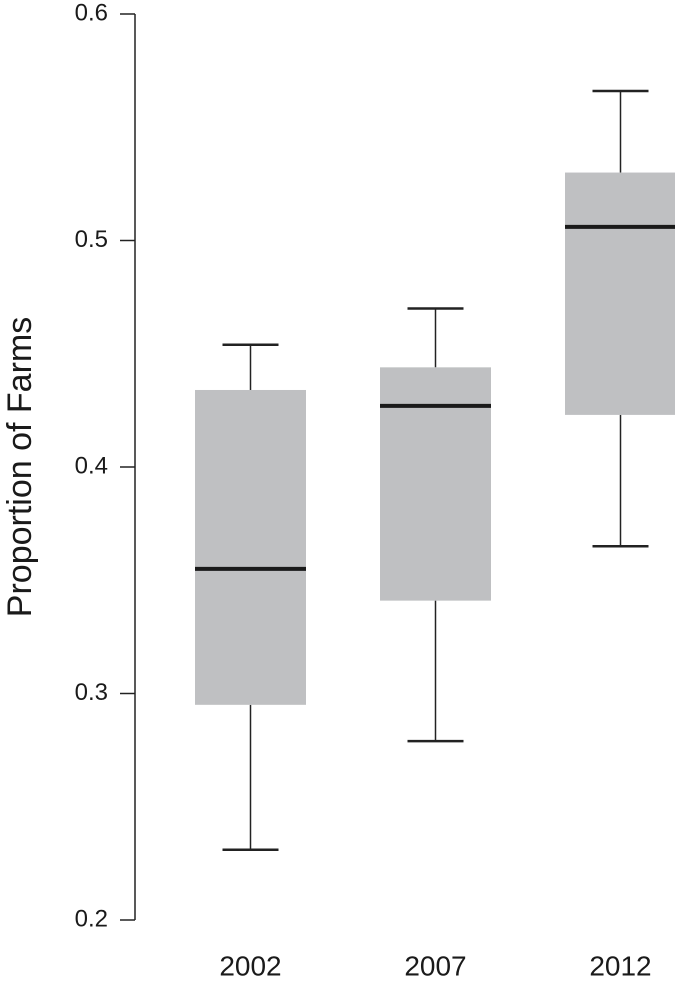  What do you see at coordinates (91, 465) in the screenshot?
I see `y-tick-label: 0.4` at bounding box center [91, 465].